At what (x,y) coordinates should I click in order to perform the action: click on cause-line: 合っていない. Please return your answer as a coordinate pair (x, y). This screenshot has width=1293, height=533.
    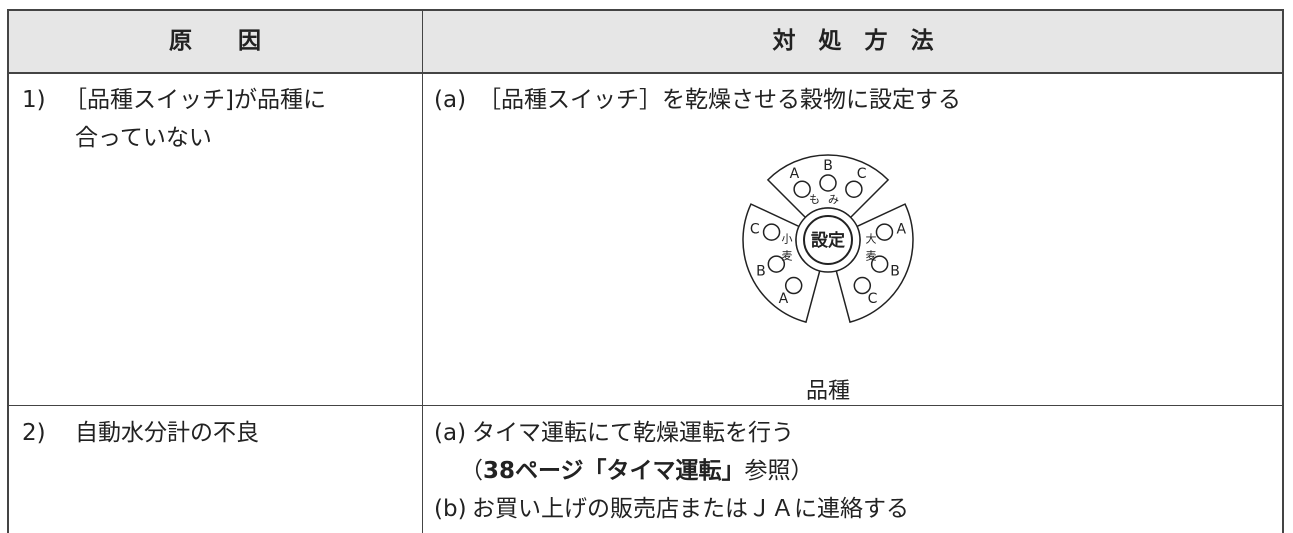
    Looking at the image, I should click on (143, 138).